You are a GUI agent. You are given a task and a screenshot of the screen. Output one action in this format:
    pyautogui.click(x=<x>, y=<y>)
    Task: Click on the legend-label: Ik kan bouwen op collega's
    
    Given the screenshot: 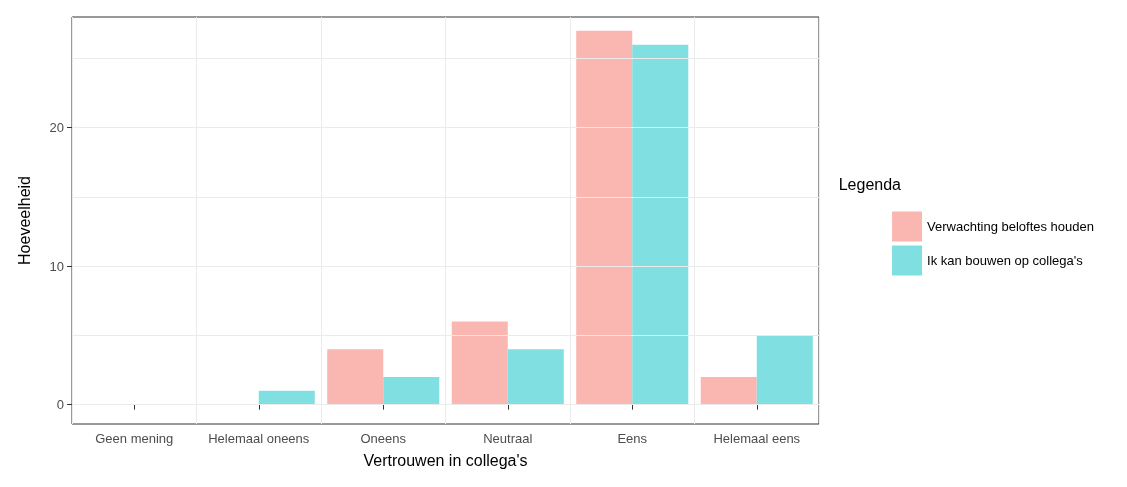 What is the action you would take?
    pyautogui.click(x=1005, y=260)
    